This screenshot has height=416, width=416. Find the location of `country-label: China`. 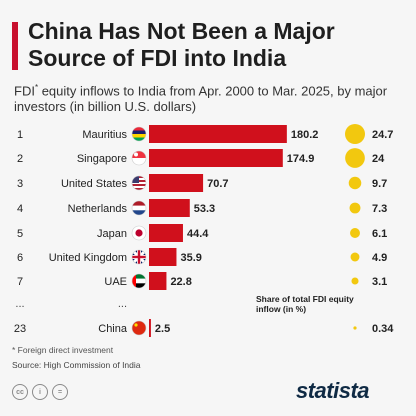

country-label: China is located at coordinates (113, 329).